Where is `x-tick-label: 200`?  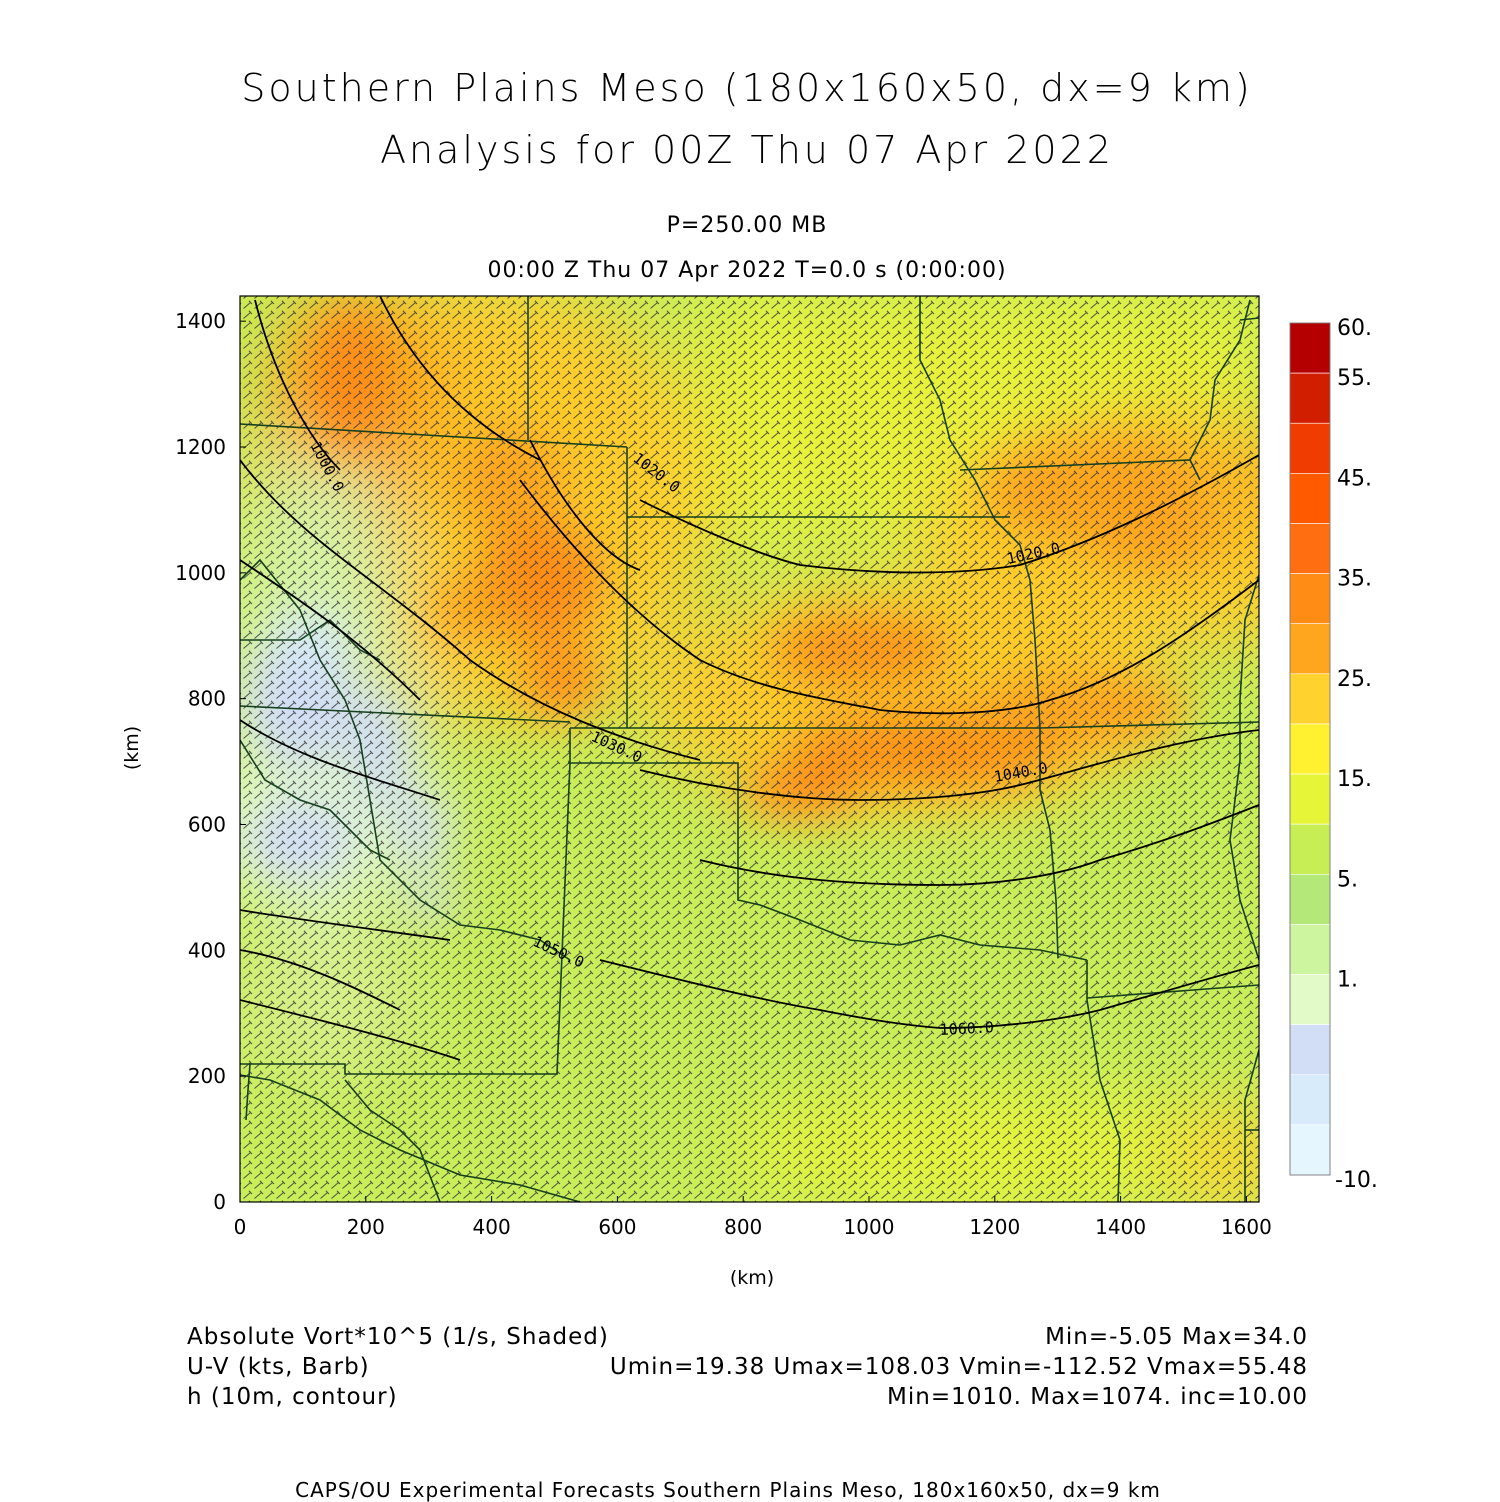
x-tick-label: 200 is located at coordinates (366, 1227).